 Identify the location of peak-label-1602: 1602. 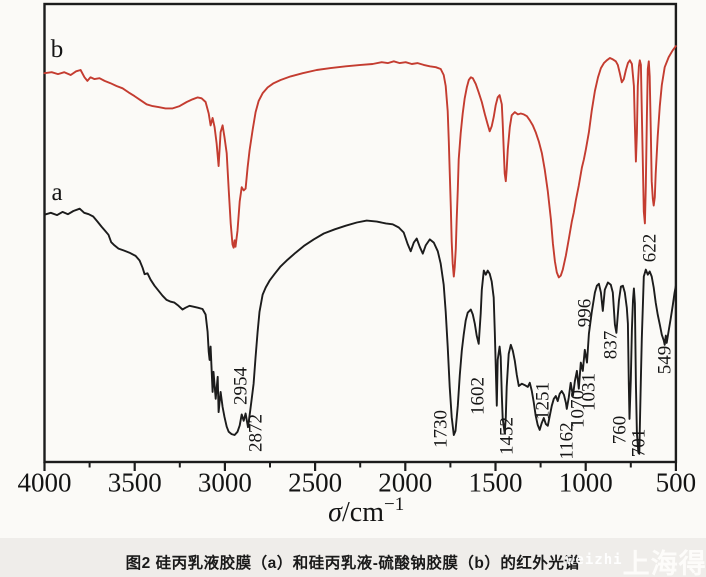
(478, 396).